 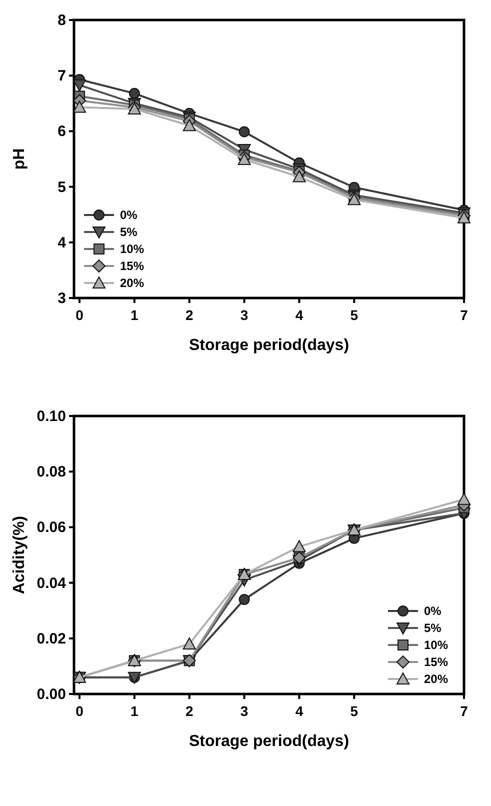 I want to click on y-tick-label: 7, so click(x=62, y=76).